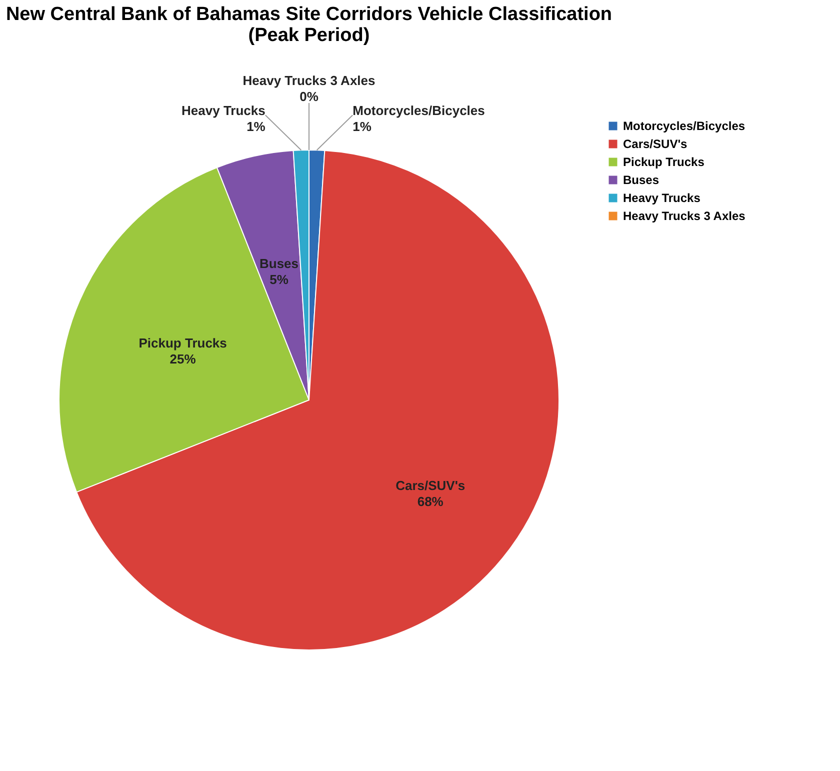  Describe the element at coordinates (430, 502) in the screenshot. I see `data-label: 68%` at that location.